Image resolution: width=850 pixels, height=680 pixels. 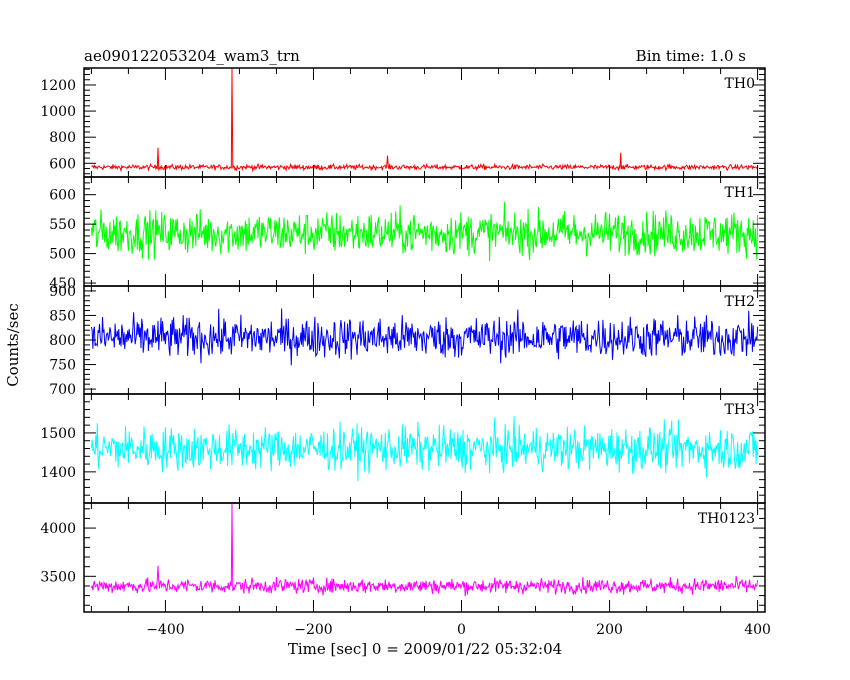 I want to click on x-tick-label: 400, so click(x=757, y=630).